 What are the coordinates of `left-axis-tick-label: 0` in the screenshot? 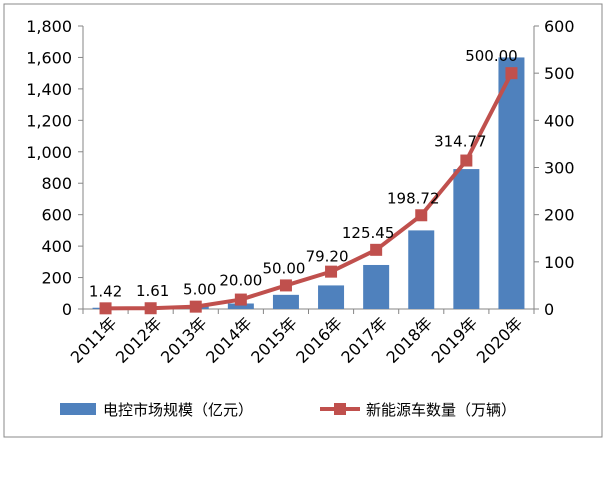 It's located at (67, 309).